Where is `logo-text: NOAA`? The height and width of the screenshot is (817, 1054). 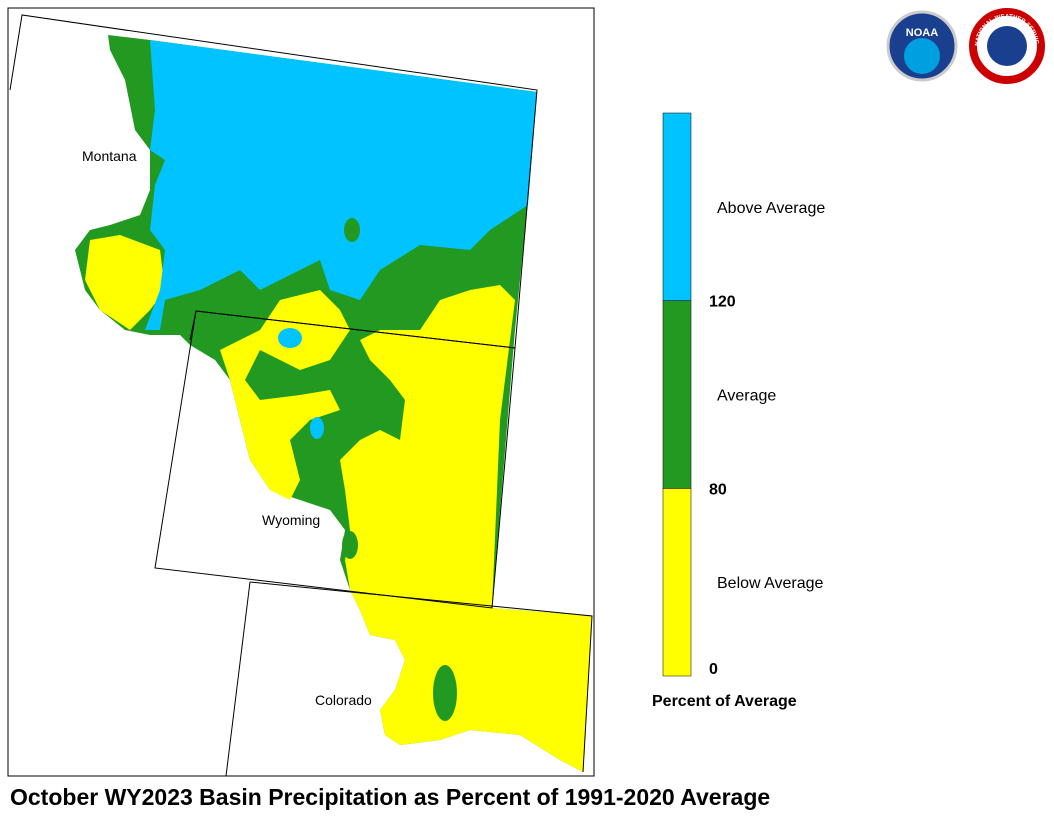 logo-text: NOAA is located at coordinates (922, 33).